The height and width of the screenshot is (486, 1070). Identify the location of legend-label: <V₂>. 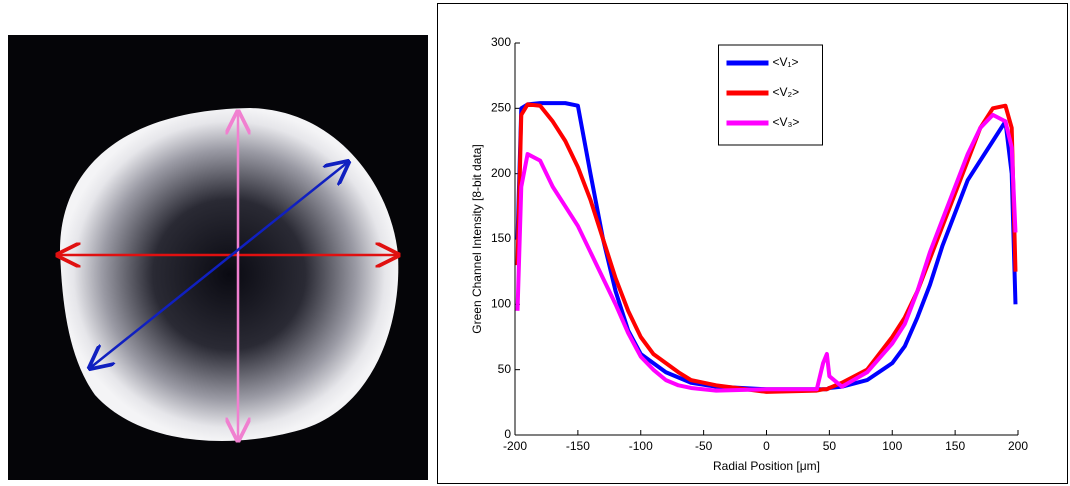
(786, 92).